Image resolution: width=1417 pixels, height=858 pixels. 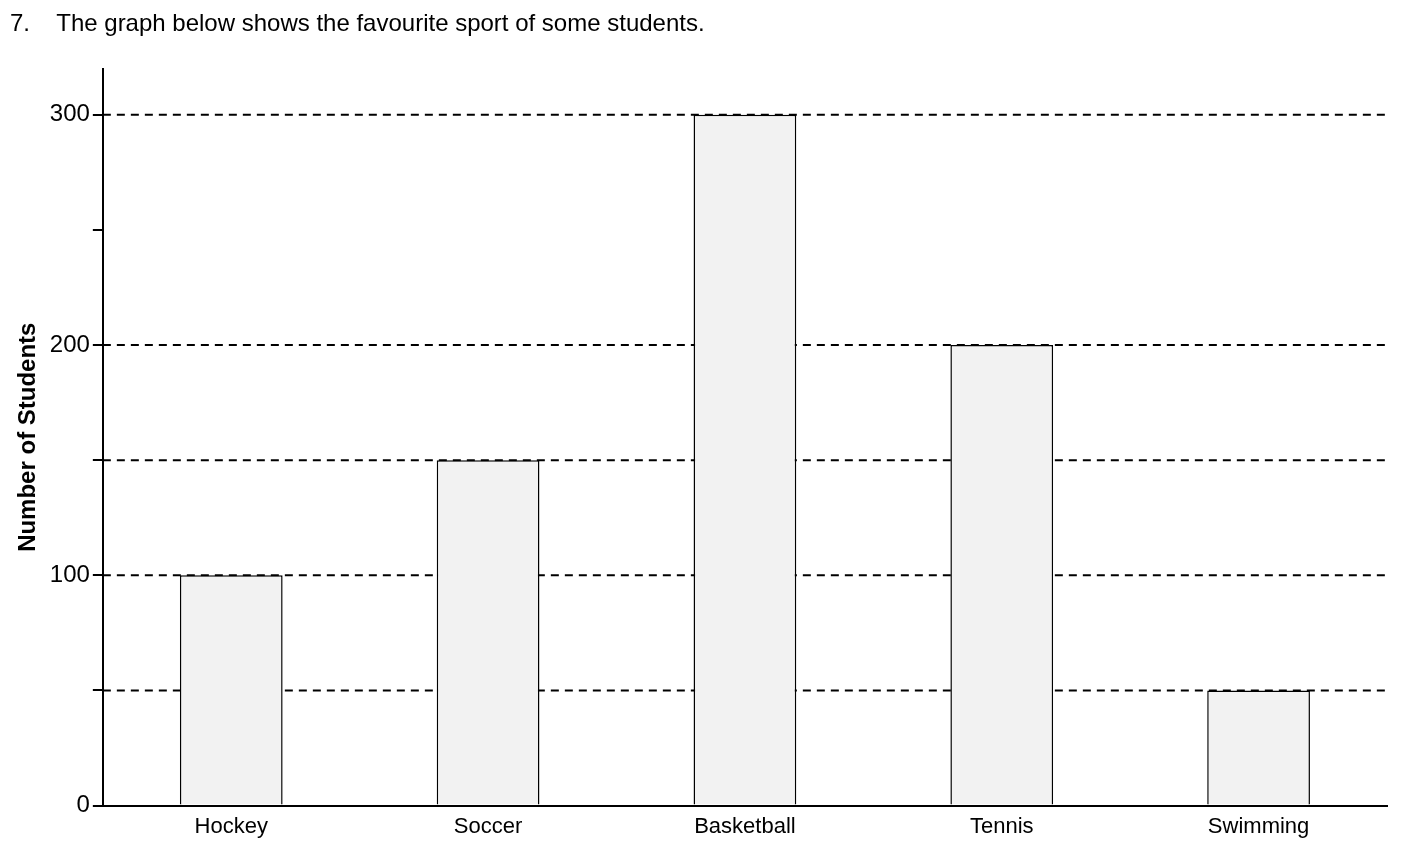 I want to click on y-tick-label: 0, so click(x=83, y=804).